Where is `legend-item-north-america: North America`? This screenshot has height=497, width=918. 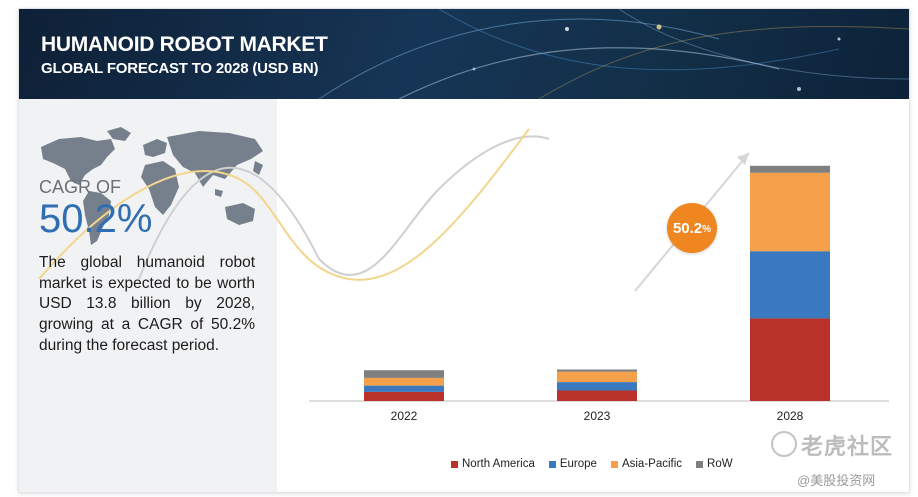 legend-item-north-america: North America is located at coordinates (493, 464).